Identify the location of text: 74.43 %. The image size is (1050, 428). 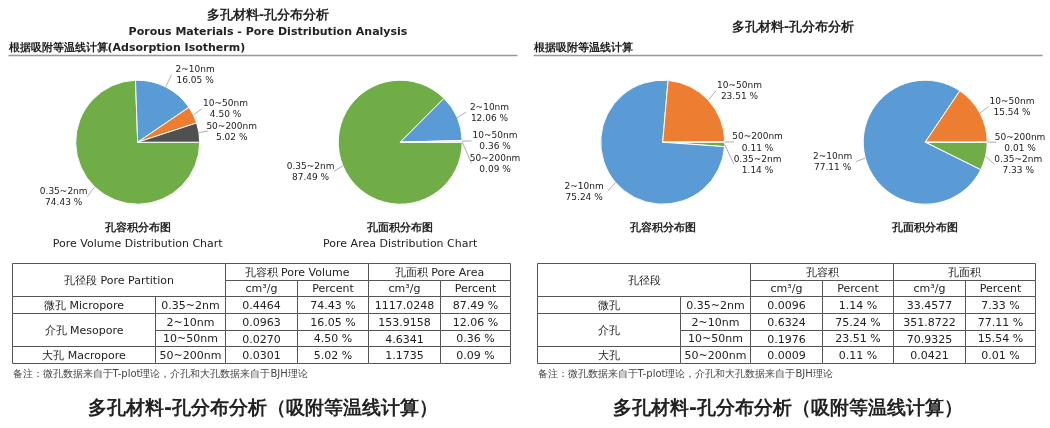
(333, 305).